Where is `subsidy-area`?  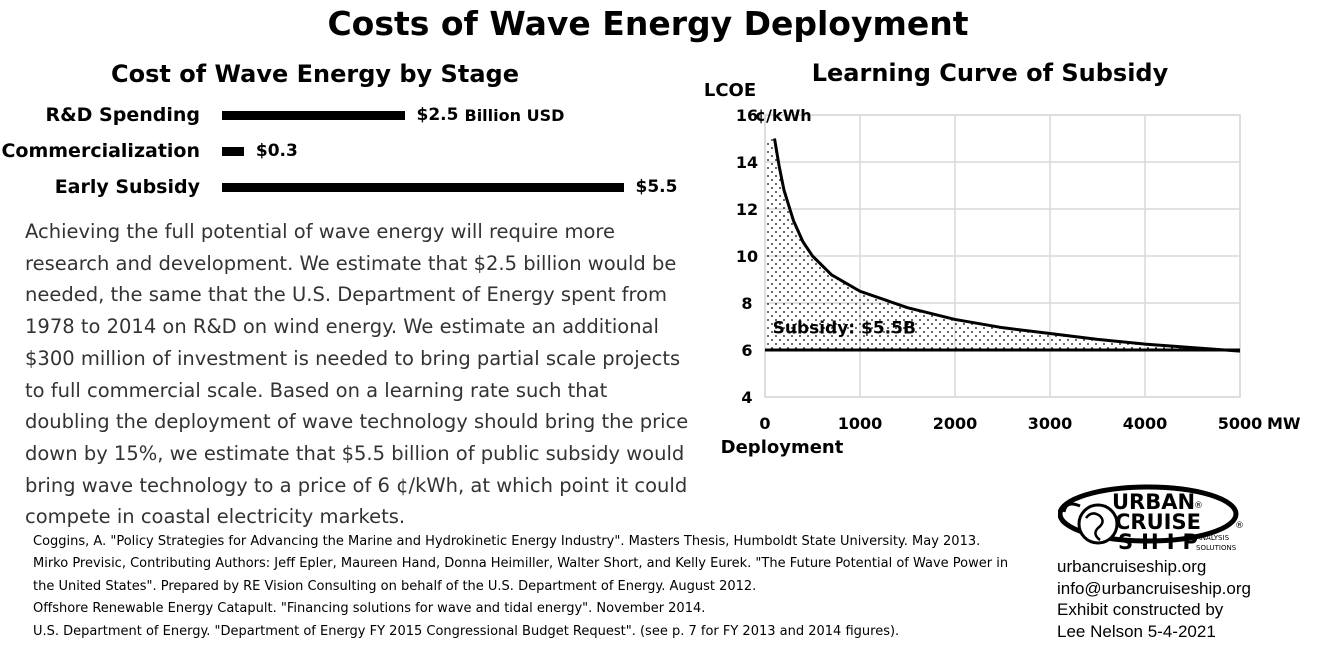
subsidy-area is located at coordinates (1002, 245).